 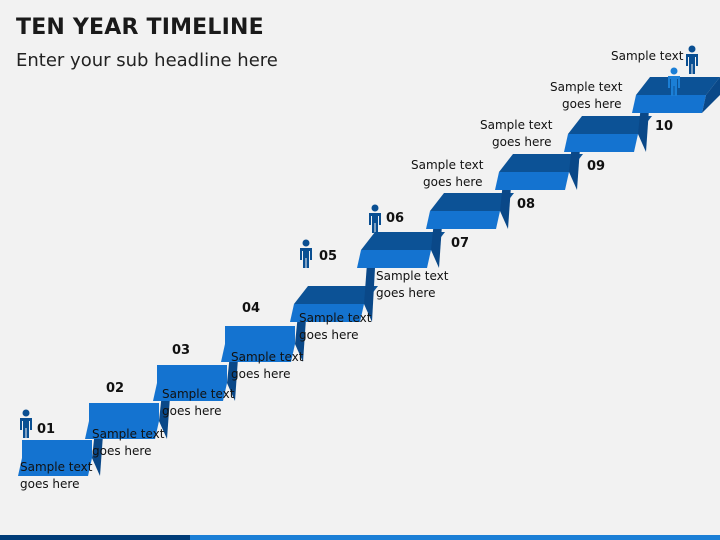 What do you see at coordinates (596, 166) in the screenshot?
I see `step-number-09: 09` at bounding box center [596, 166].